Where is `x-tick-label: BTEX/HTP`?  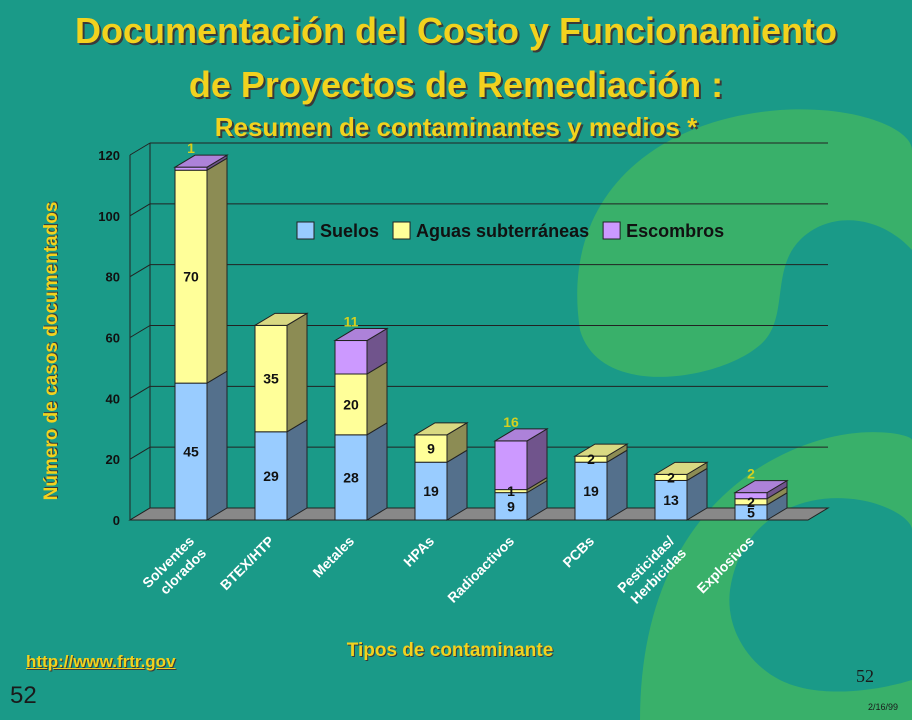
x-tick-label: BTEX/HTP is located at coordinates (247, 563).